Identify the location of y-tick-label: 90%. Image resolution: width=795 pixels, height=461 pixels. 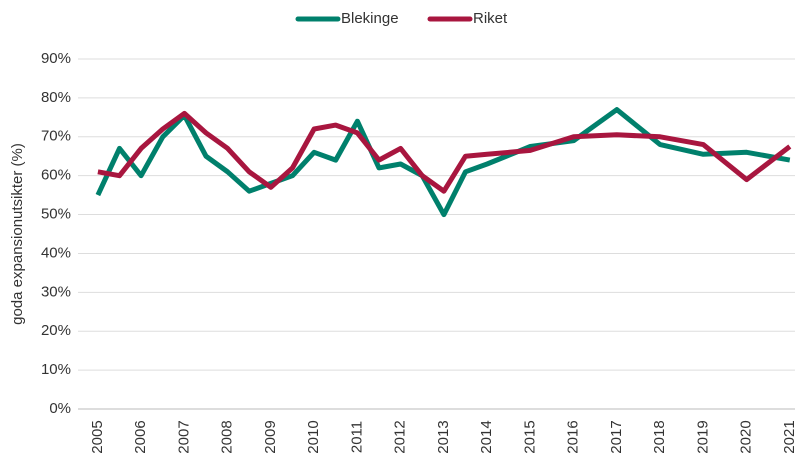
(56, 58).